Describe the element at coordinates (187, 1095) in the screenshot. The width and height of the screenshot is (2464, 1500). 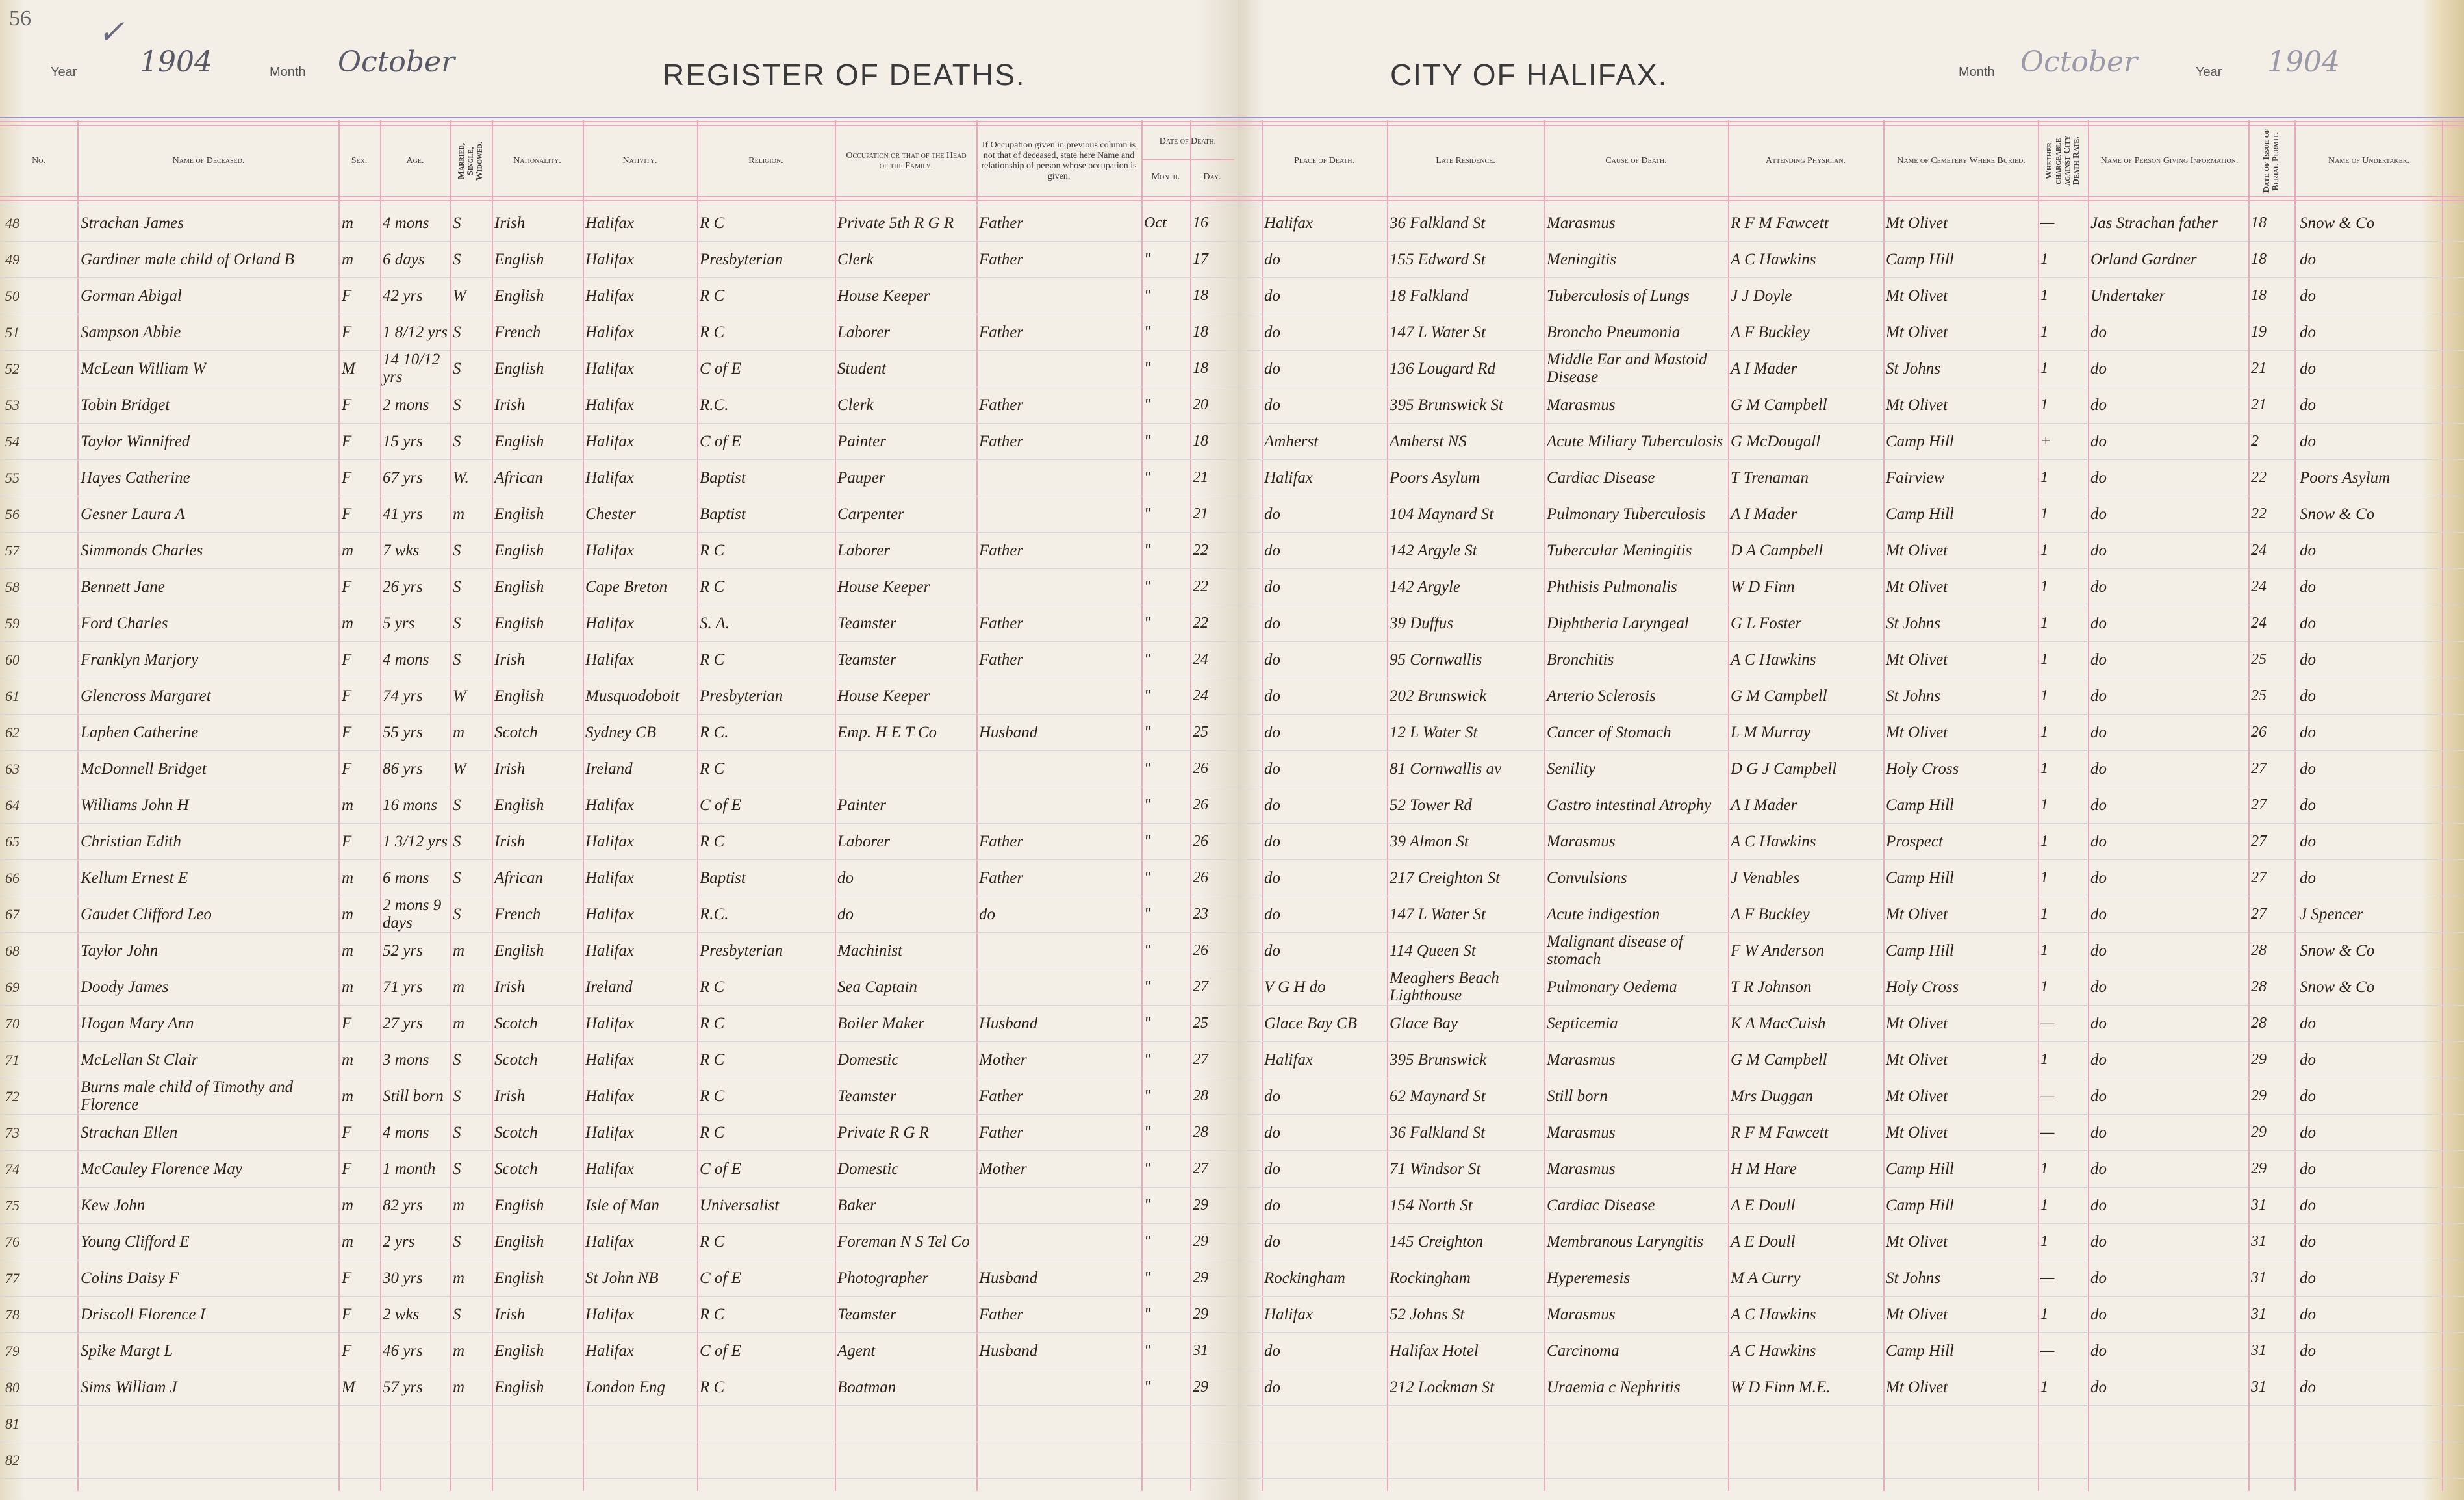
I see `cell-name: Burns male child of Timothy and Florence` at that location.